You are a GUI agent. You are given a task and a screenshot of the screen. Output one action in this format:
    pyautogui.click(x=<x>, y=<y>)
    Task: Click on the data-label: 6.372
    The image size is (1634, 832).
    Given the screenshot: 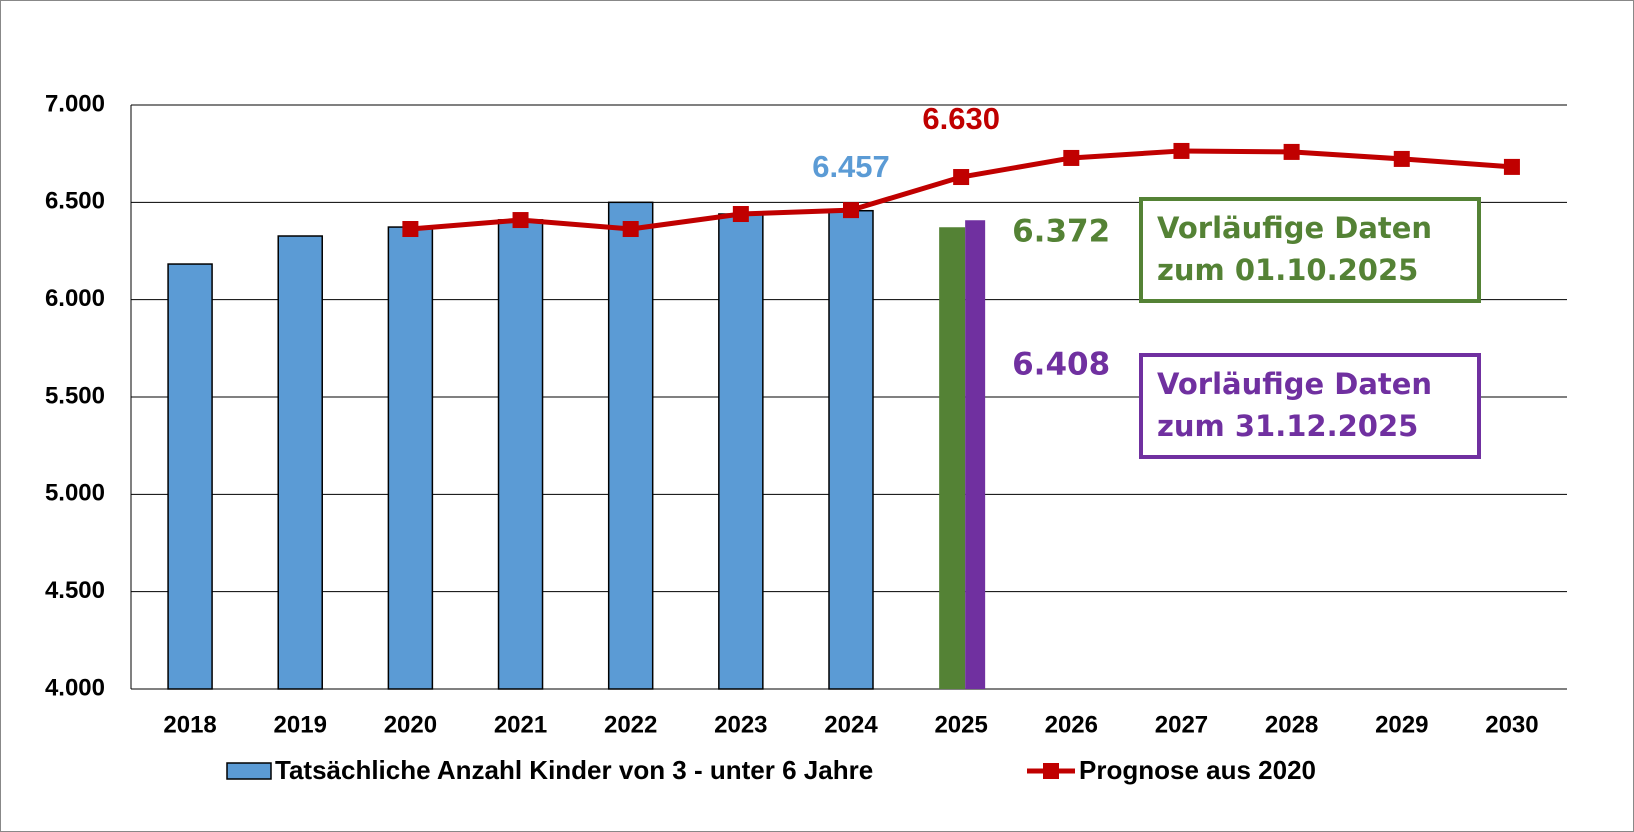 What is the action you would take?
    pyautogui.click(x=1061, y=232)
    